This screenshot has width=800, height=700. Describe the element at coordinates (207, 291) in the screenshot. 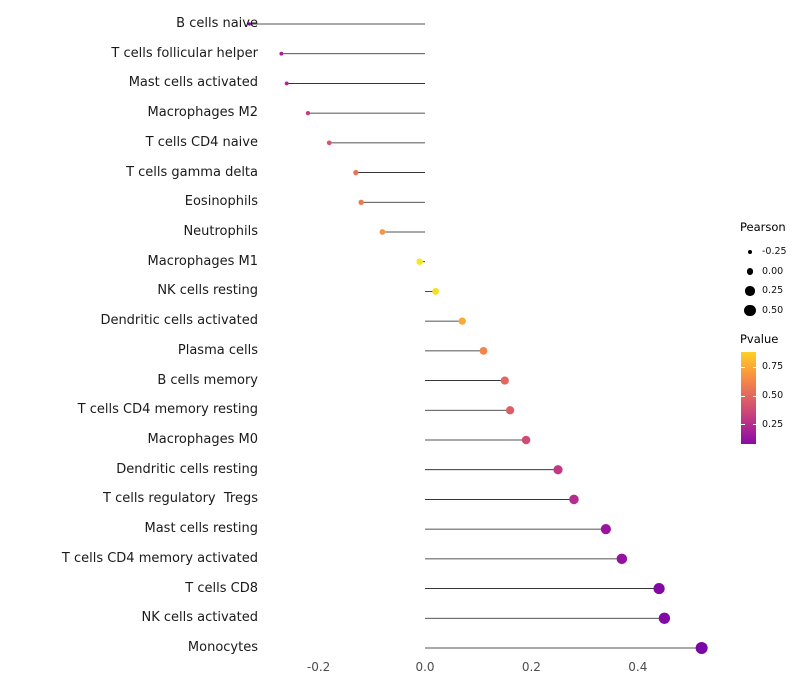

I see `y-axis-label: NK cells resting` at that location.